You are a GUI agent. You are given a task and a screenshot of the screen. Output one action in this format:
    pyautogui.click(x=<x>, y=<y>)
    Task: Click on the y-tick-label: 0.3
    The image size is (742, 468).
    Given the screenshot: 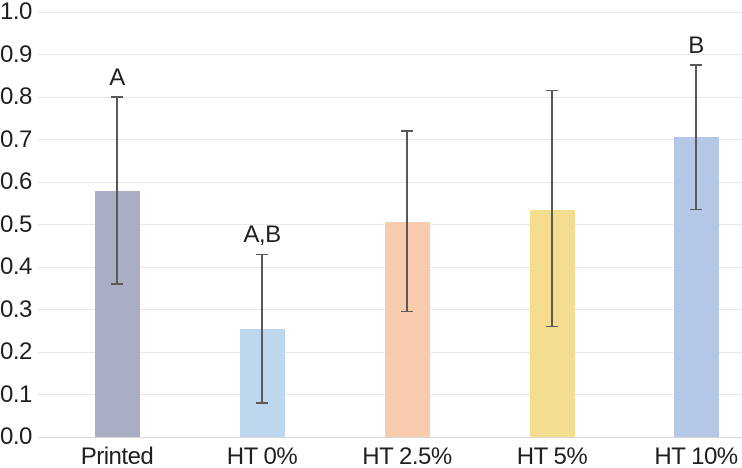 What is the action you would take?
    pyautogui.click(x=16, y=309)
    